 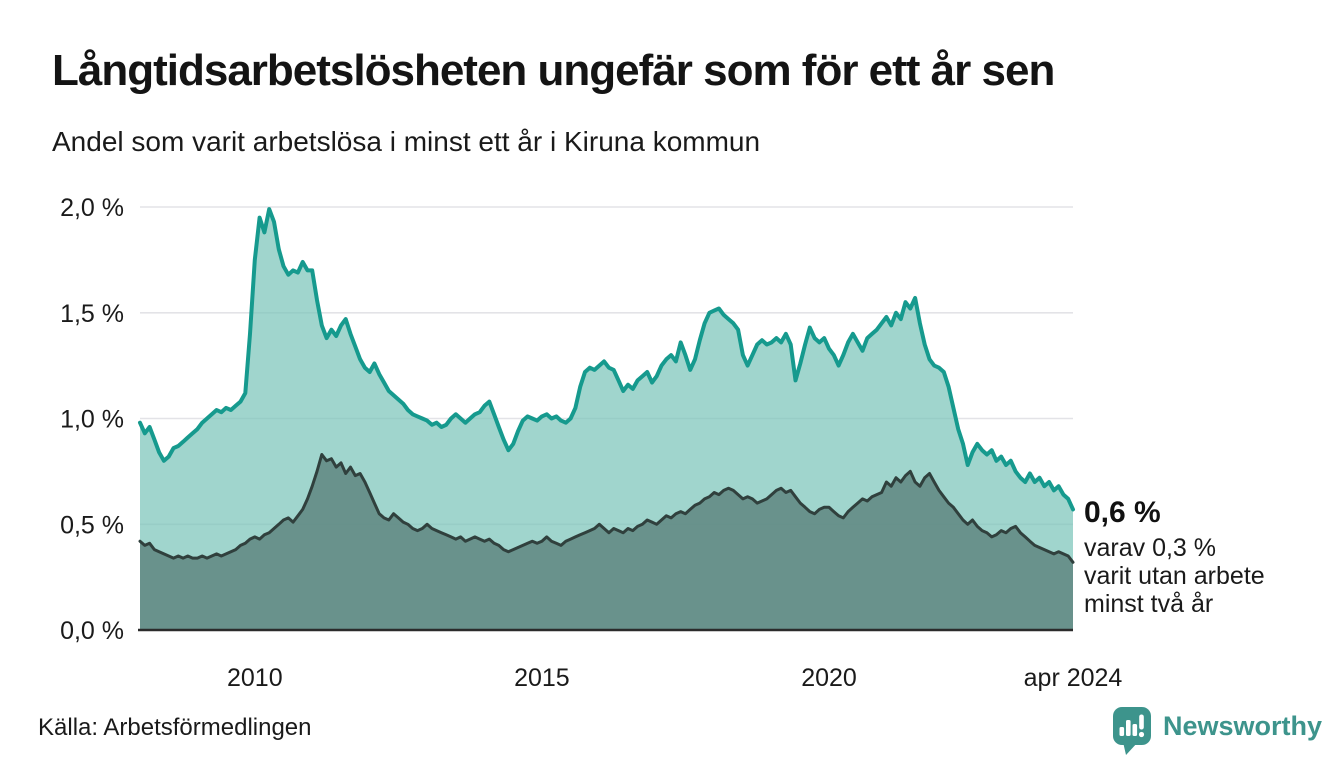 I want to click on annotation-line-3: minst två år, so click(x=1149, y=604).